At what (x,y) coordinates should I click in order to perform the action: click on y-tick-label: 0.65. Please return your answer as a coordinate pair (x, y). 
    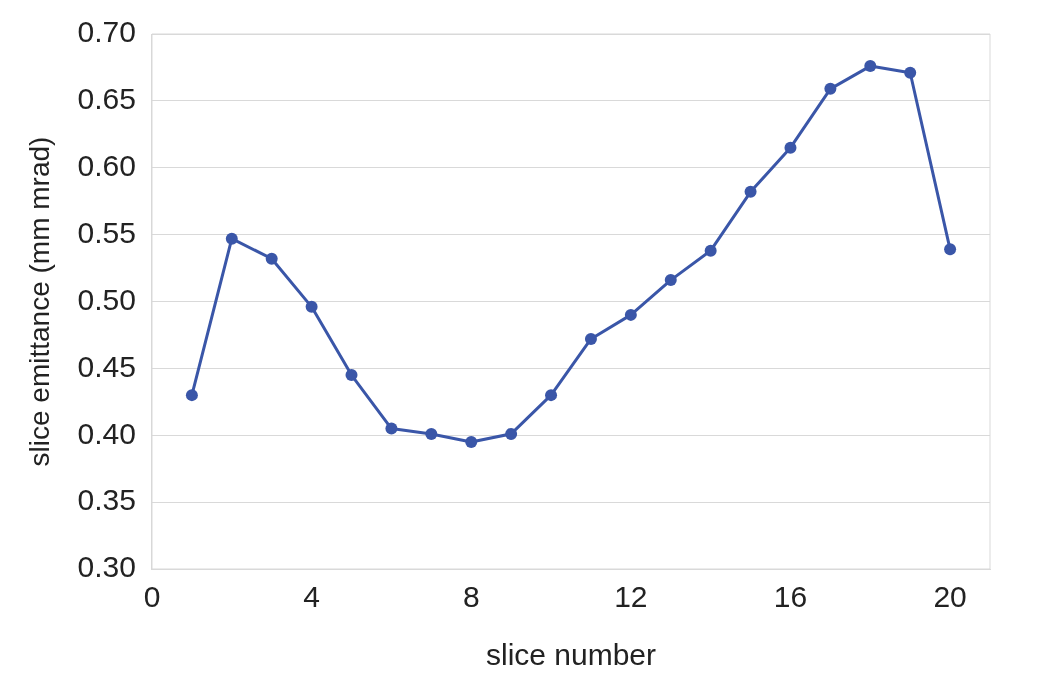
    Looking at the image, I should click on (106, 99).